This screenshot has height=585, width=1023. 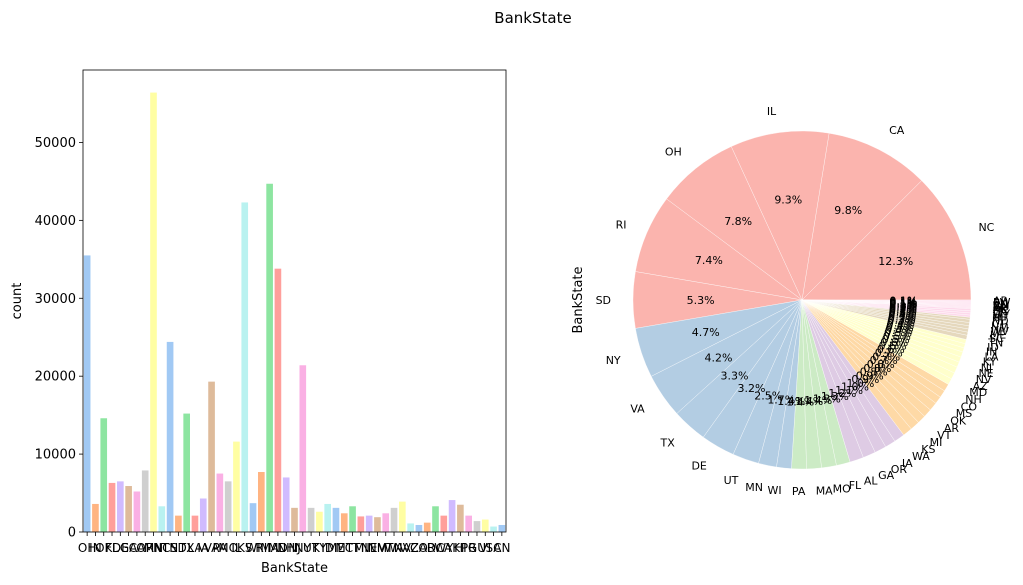 What do you see at coordinates (842, 393) in the screenshot?
I see `pie-pct-label: 1.2%` at bounding box center [842, 393].